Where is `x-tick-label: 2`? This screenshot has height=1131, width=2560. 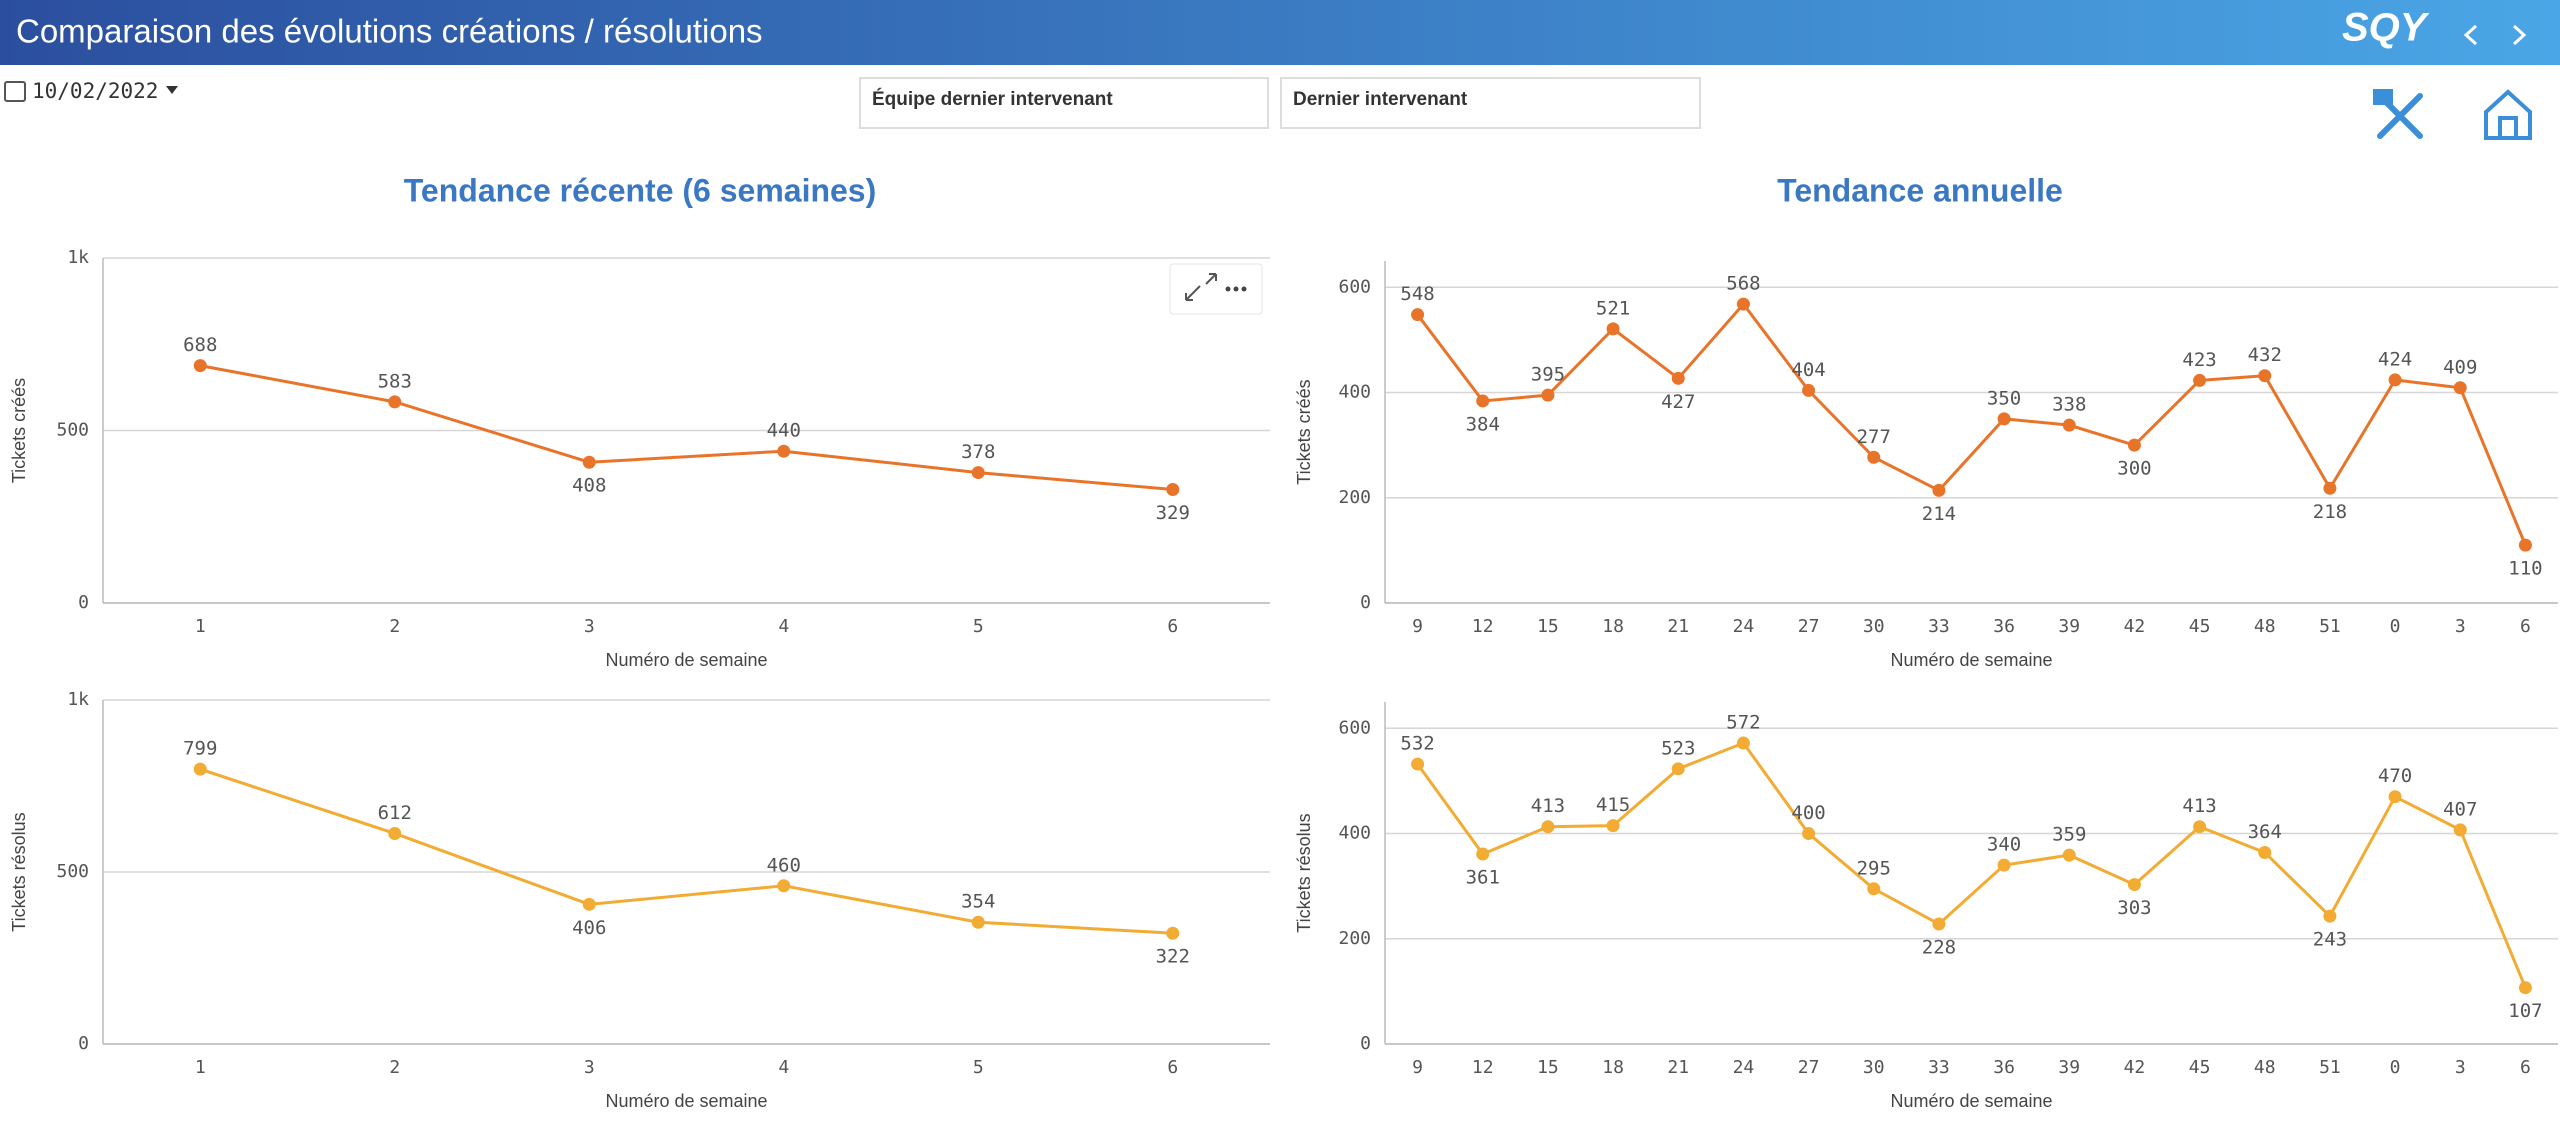
x-tick-label: 2 is located at coordinates (394, 626).